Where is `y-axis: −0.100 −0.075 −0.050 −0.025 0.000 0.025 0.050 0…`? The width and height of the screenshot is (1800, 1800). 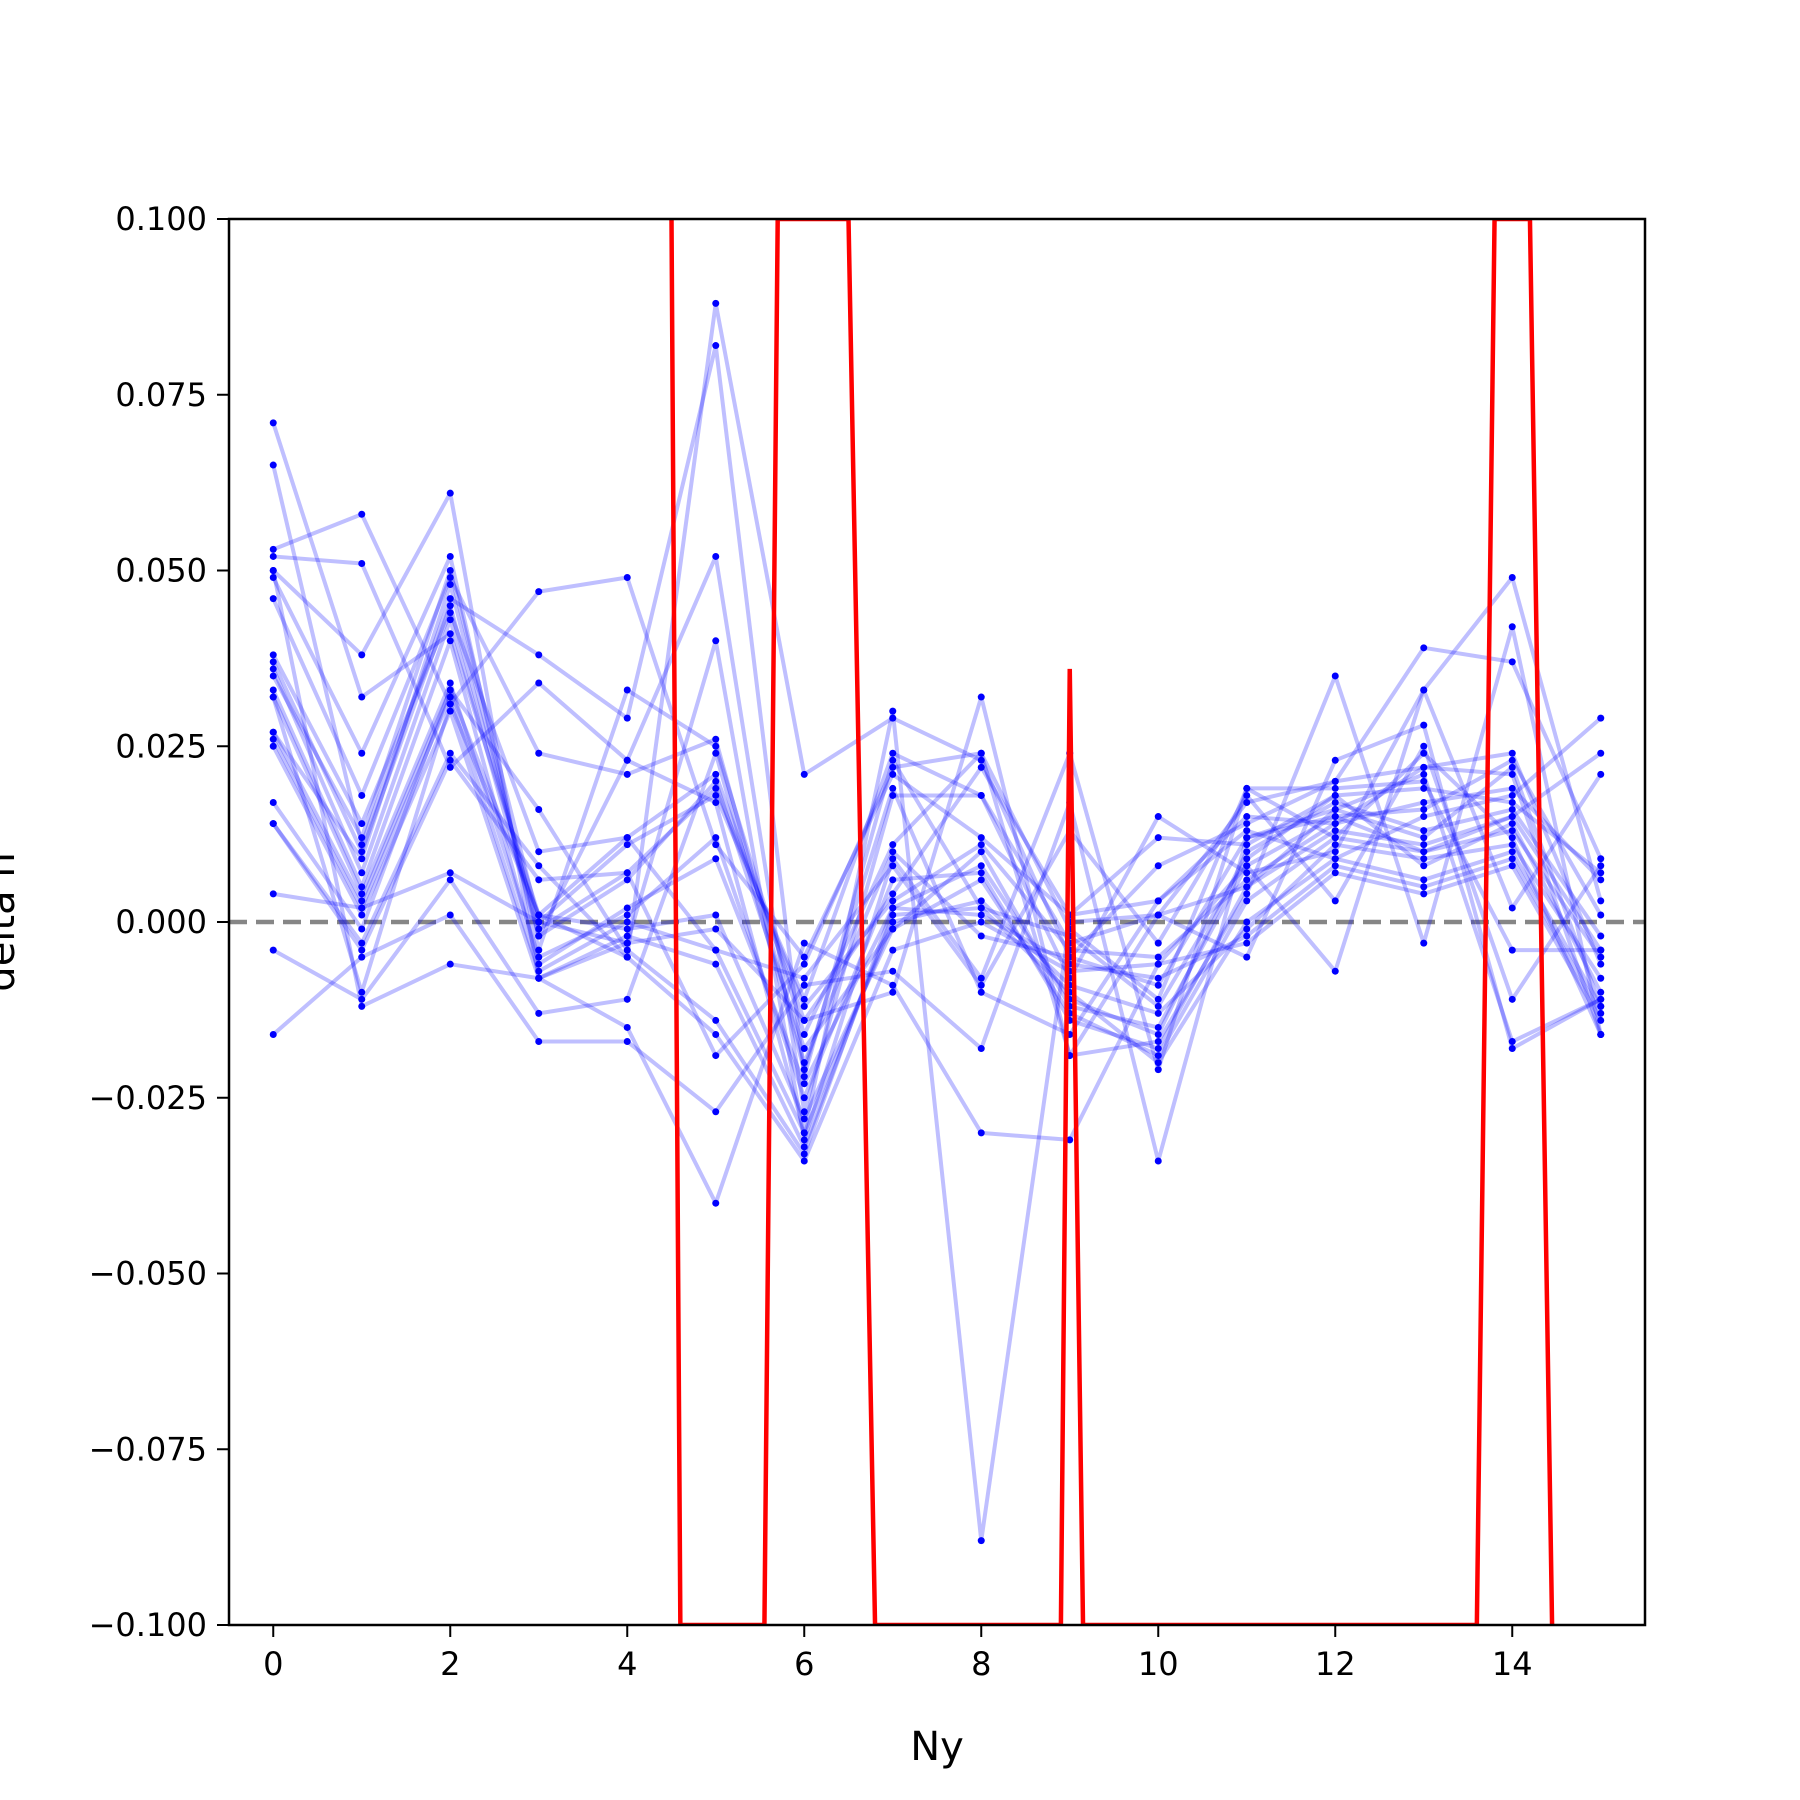 y-axis: −0.100 −0.075 −0.050 −0.025 0.000 0.025 0.050 0… is located at coordinates (159, 922).